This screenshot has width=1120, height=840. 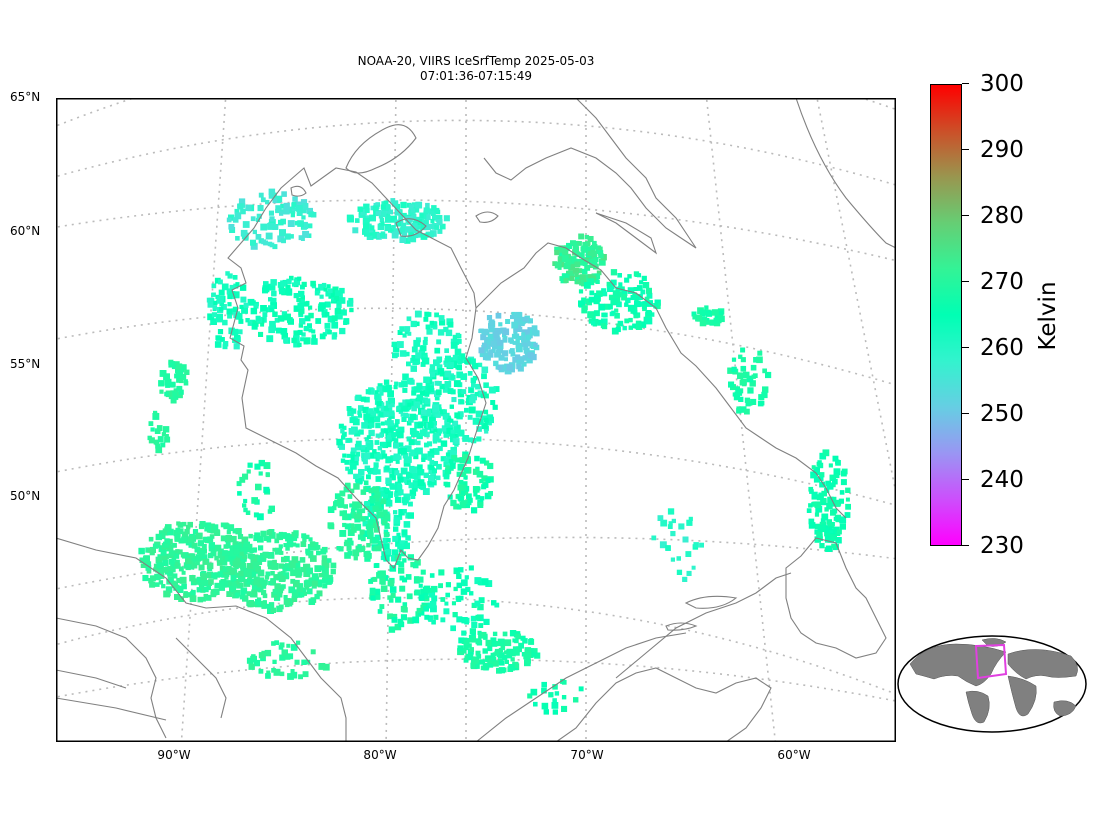 What do you see at coordinates (25, 97) in the screenshot?
I see `lat-label-65: 65°N` at bounding box center [25, 97].